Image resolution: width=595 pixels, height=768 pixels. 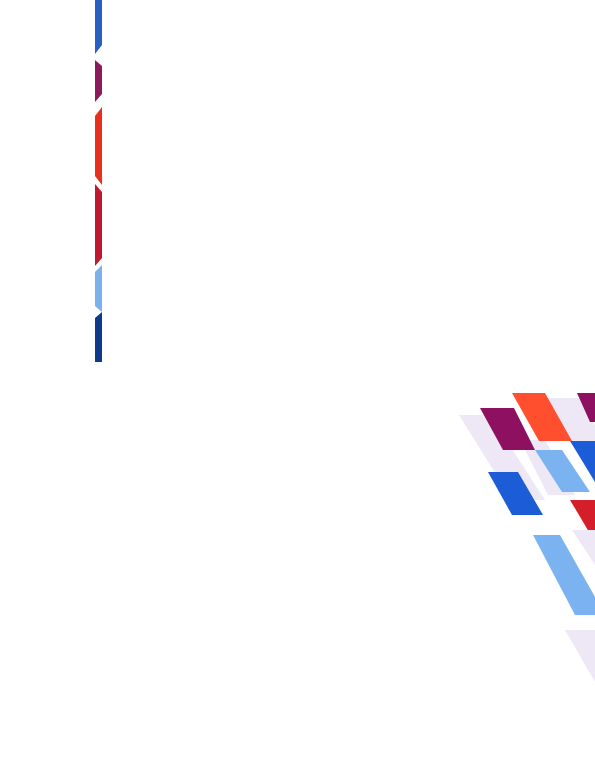 I want to click on corner-pattern, so click(x=527, y=537).